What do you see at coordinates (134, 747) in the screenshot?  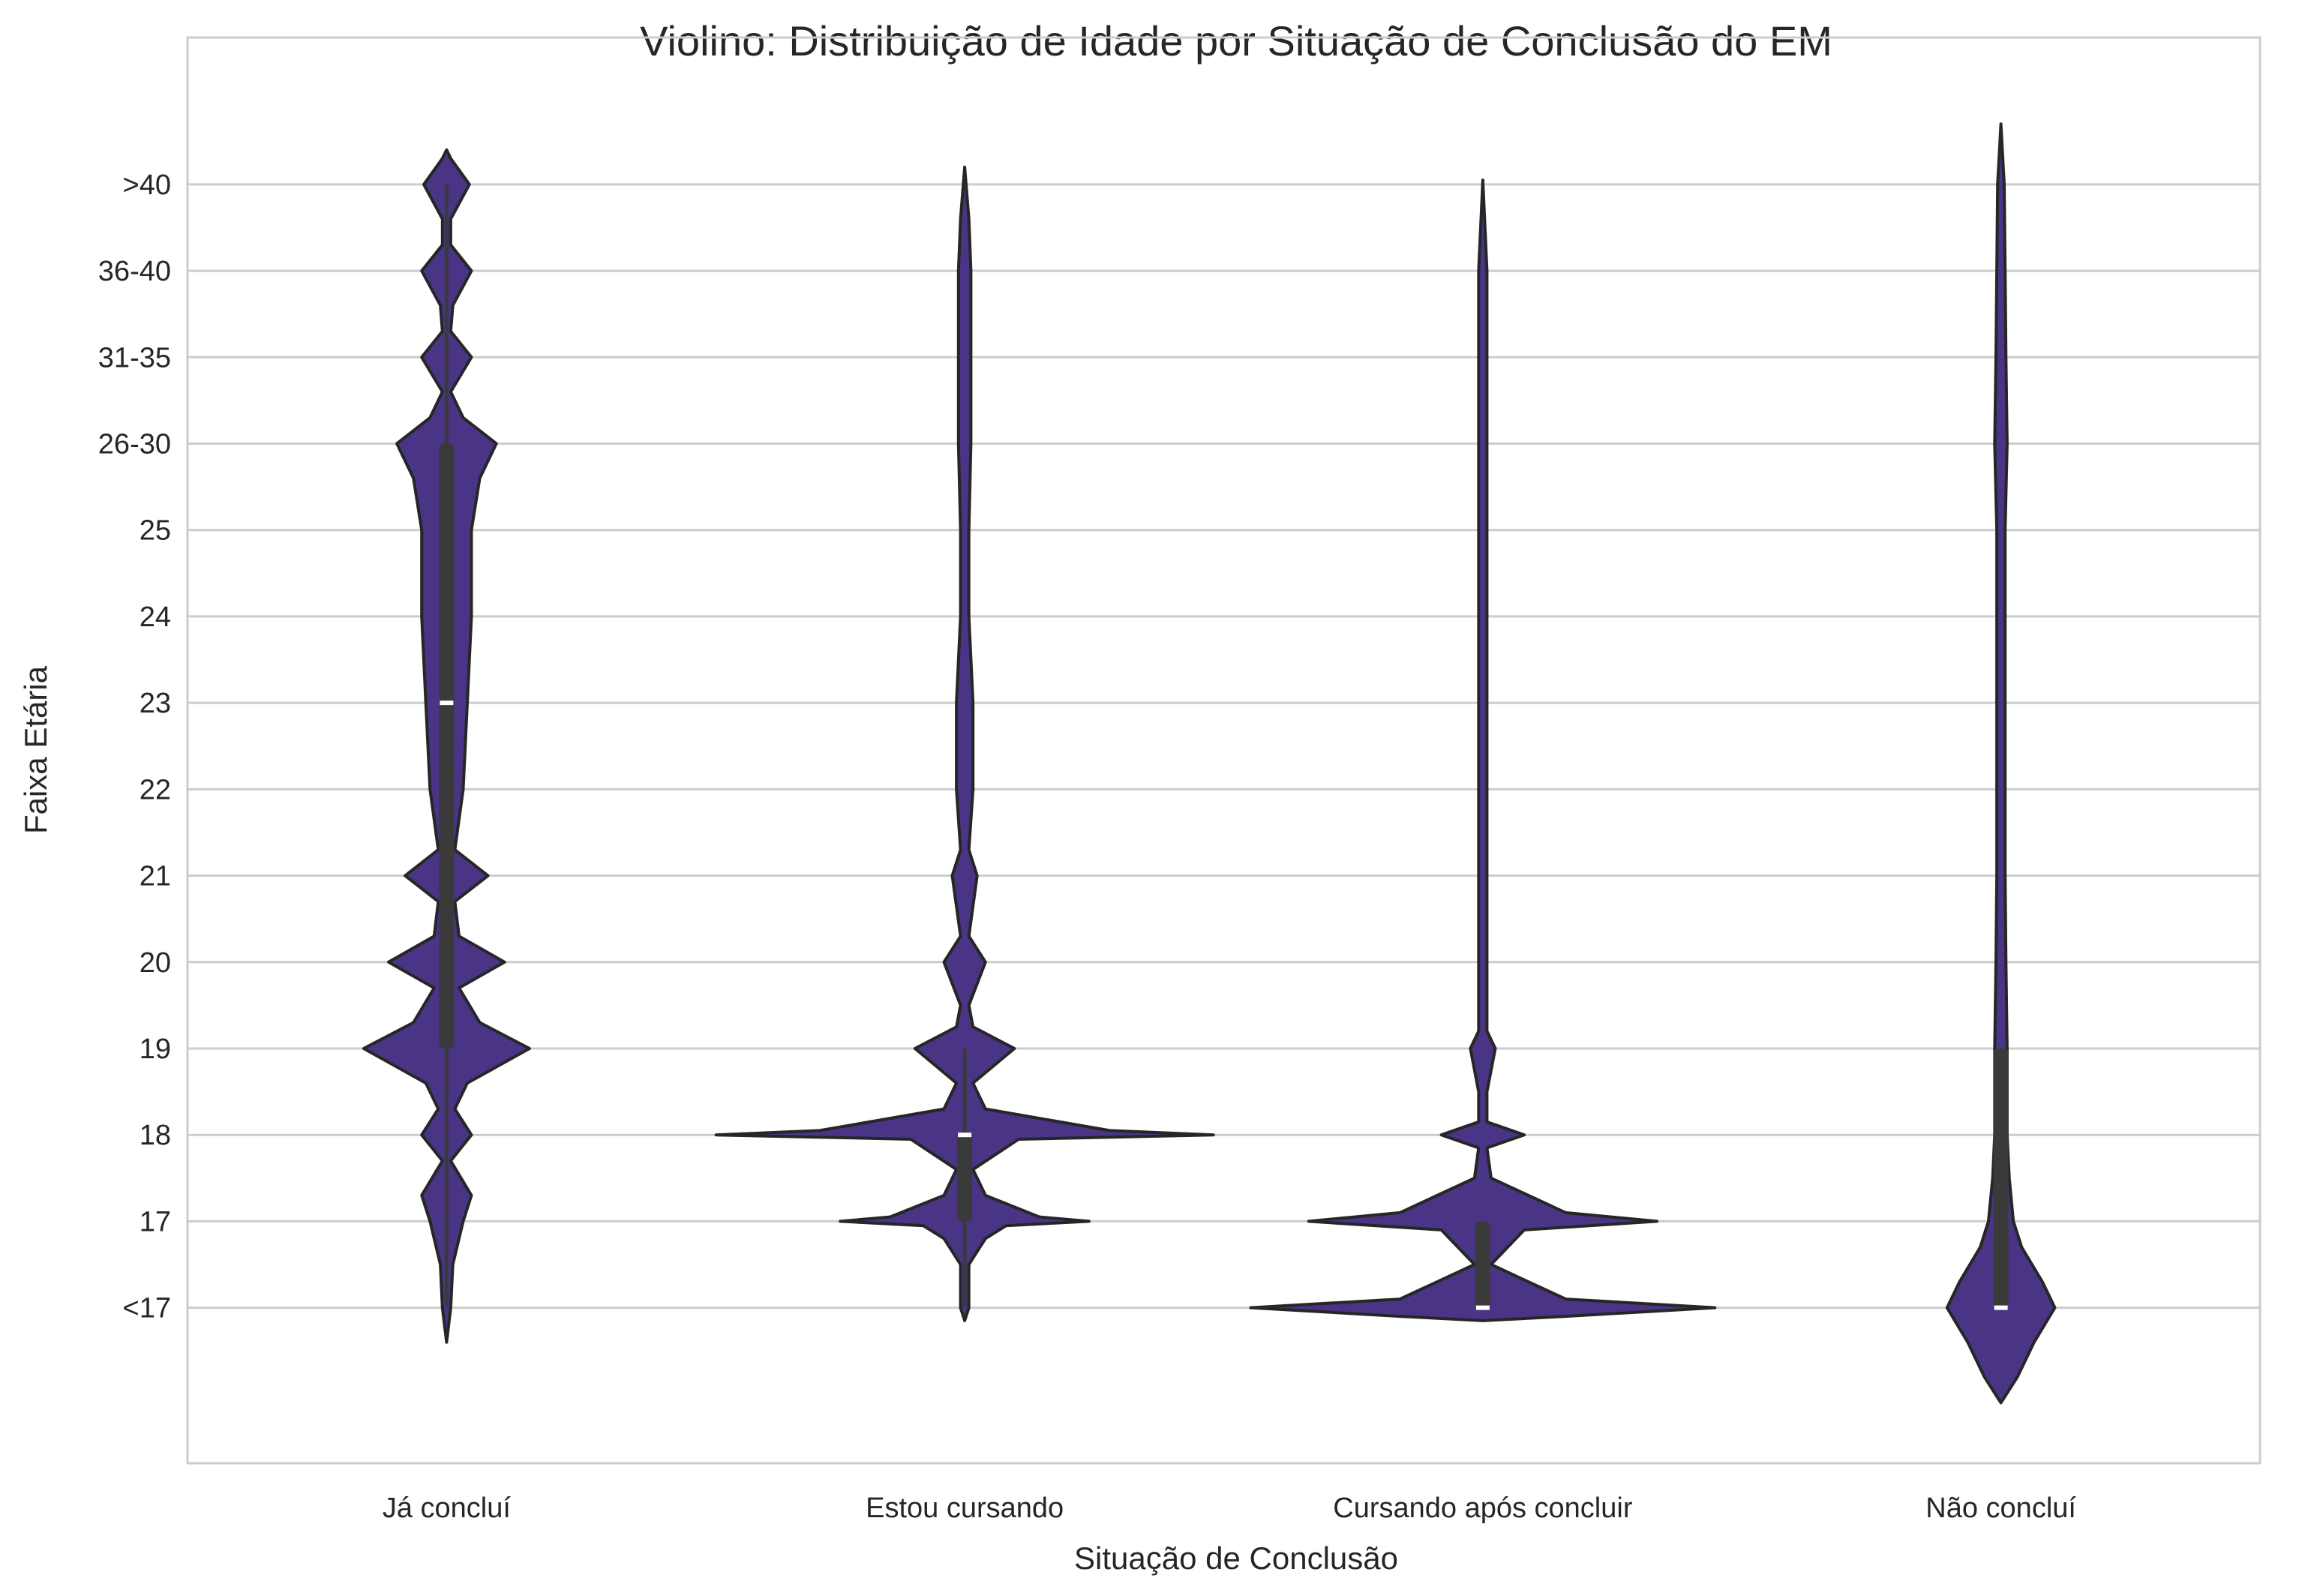 I see `y-tick-labels: <17 17 18 19 20 21 22 23 24 25 26-30 31-35 36-40 >40` at bounding box center [134, 747].